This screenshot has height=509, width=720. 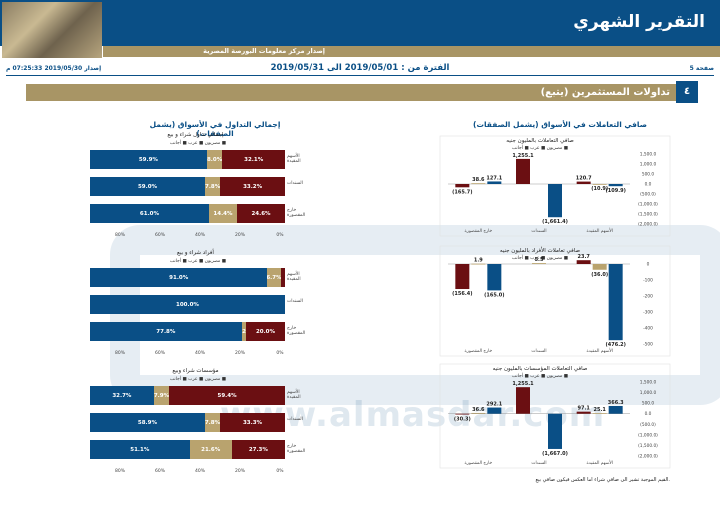 What do you see at coordinates (187, 304) in the screenshot?
I see `bar-segment: 100.0%` at bounding box center [187, 304].